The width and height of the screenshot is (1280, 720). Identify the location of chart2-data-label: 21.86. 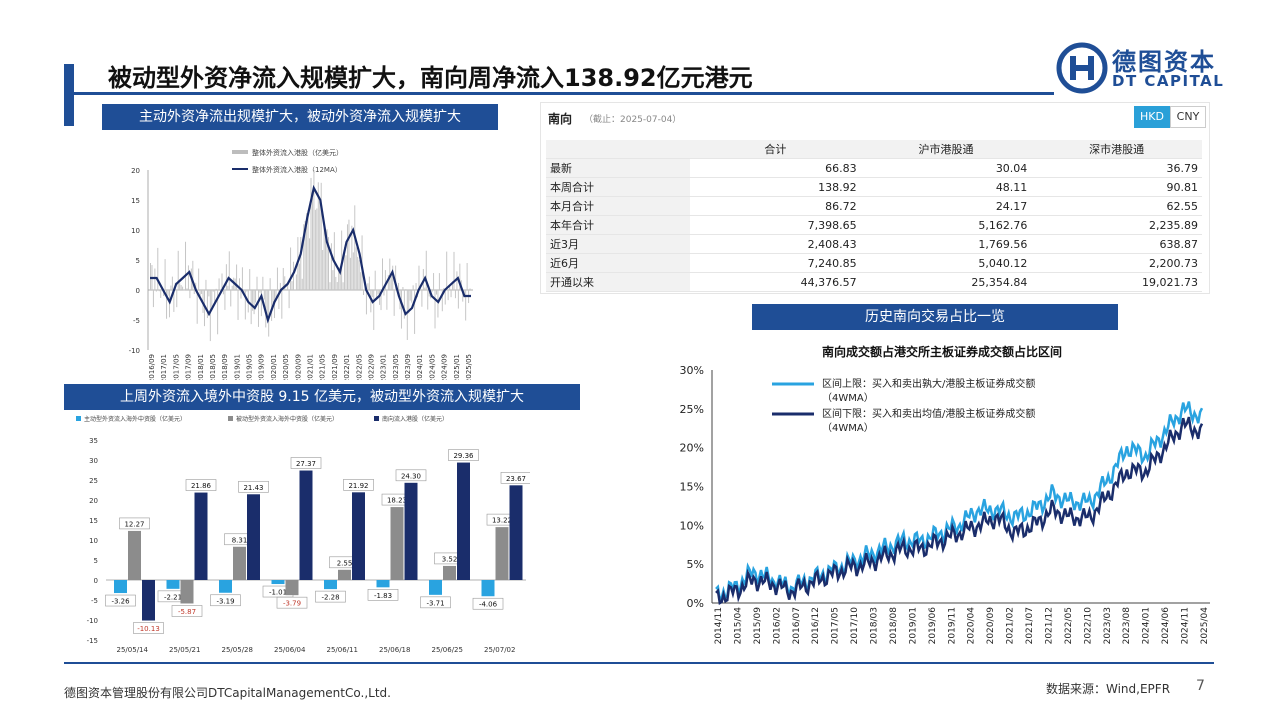
(201, 486).